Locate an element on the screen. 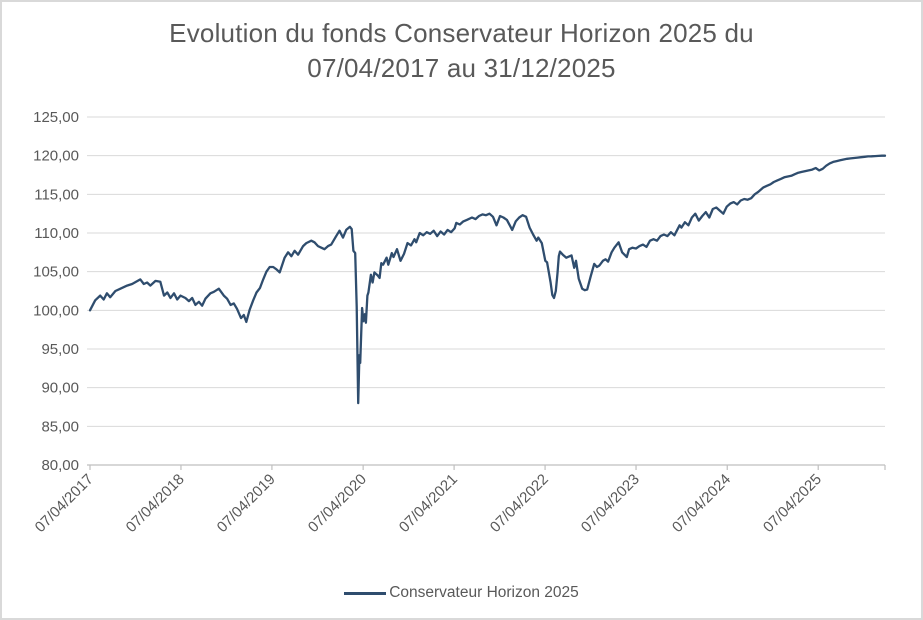  y-axis-label: 125,00 is located at coordinates (56, 117).